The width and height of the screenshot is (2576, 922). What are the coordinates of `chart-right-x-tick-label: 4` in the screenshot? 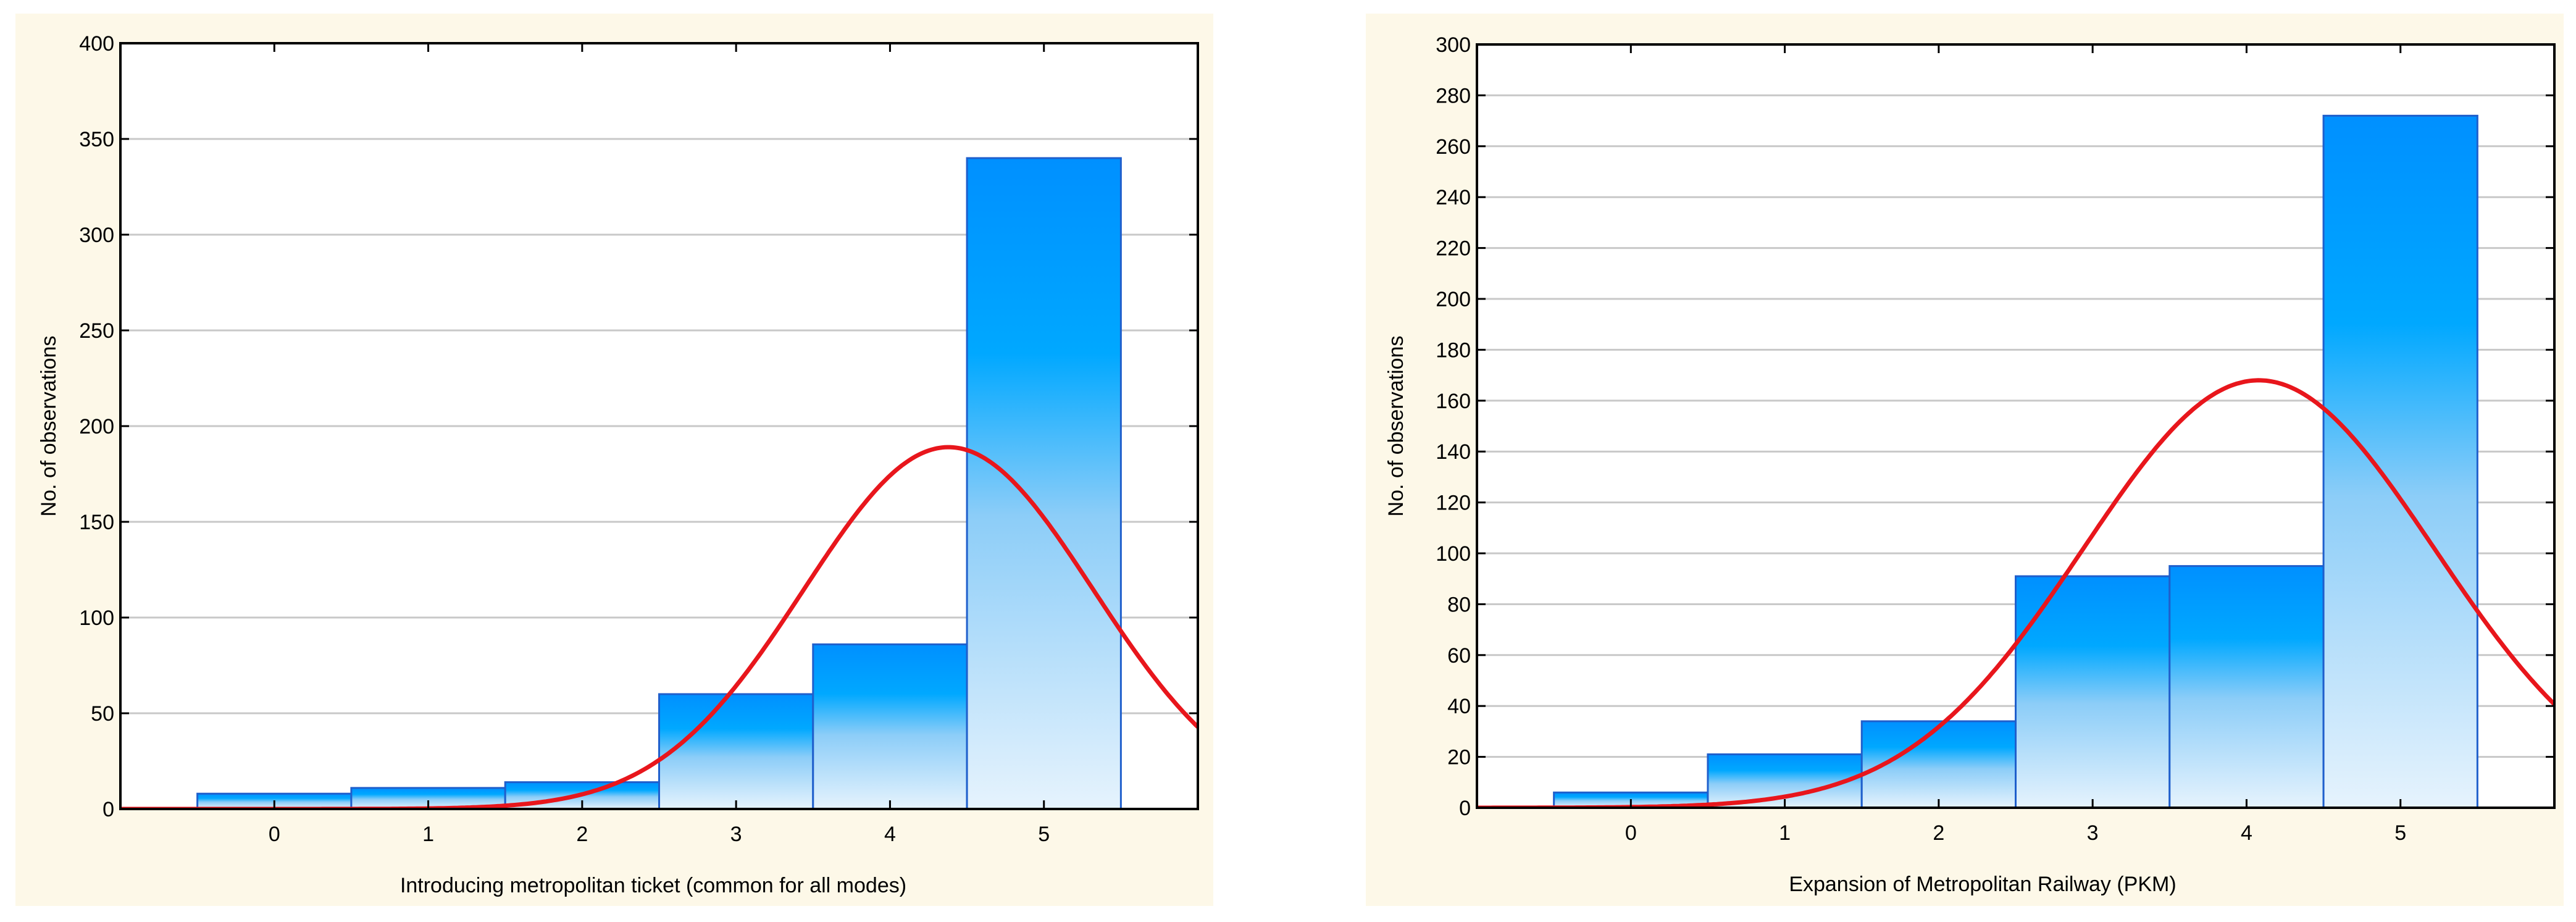 It's located at (2246, 833).